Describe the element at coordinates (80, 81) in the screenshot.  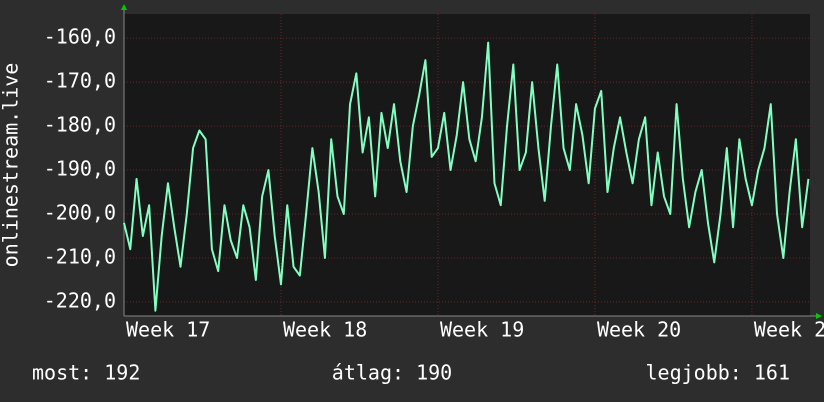
I see `y-tick-label: -170,0` at that location.